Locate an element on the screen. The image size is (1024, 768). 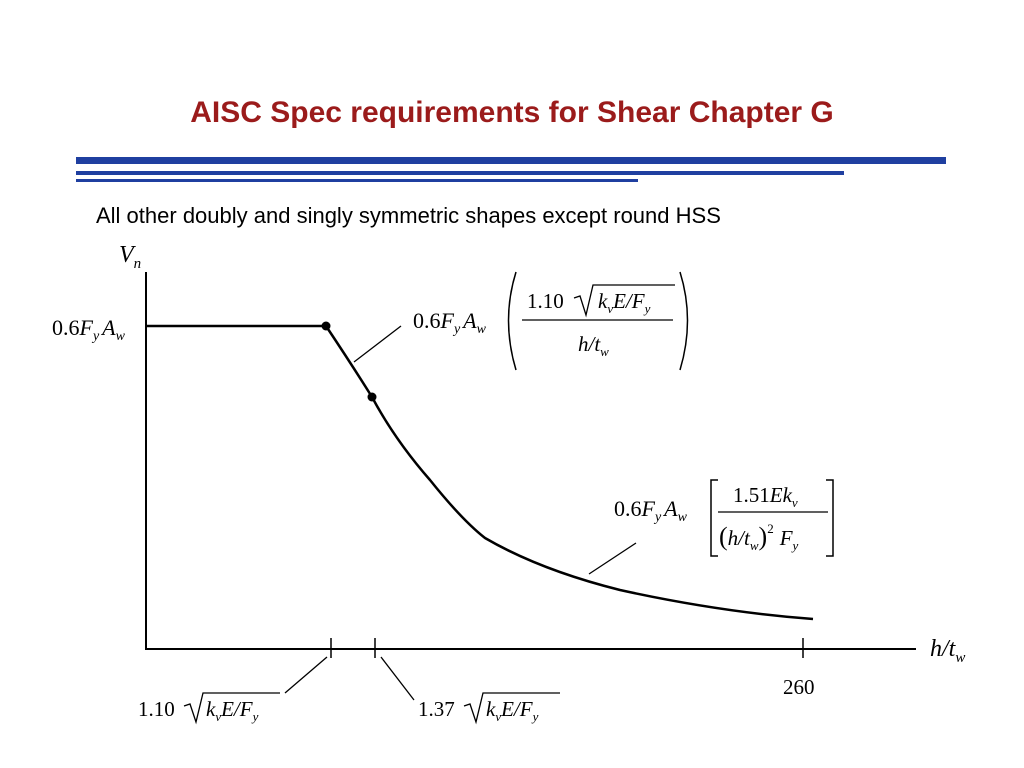
inelastic-numerator-coef: 1.10 is located at coordinates (545, 301).